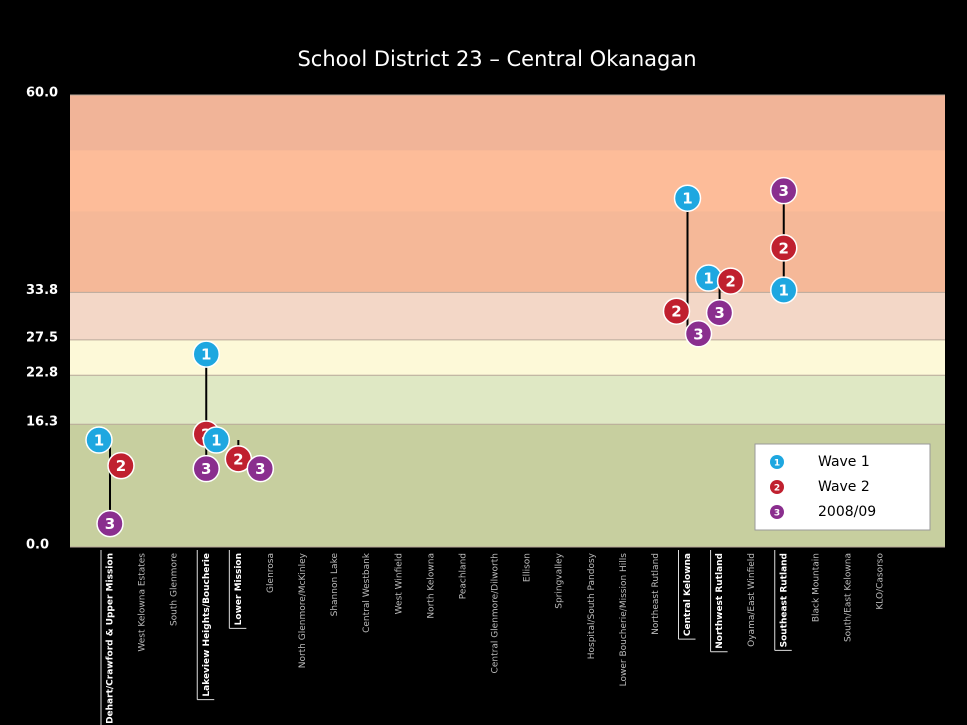 The image size is (967, 725). Describe the element at coordinates (42, 290) in the screenshot. I see `y-tick-label: 33.8` at that location.